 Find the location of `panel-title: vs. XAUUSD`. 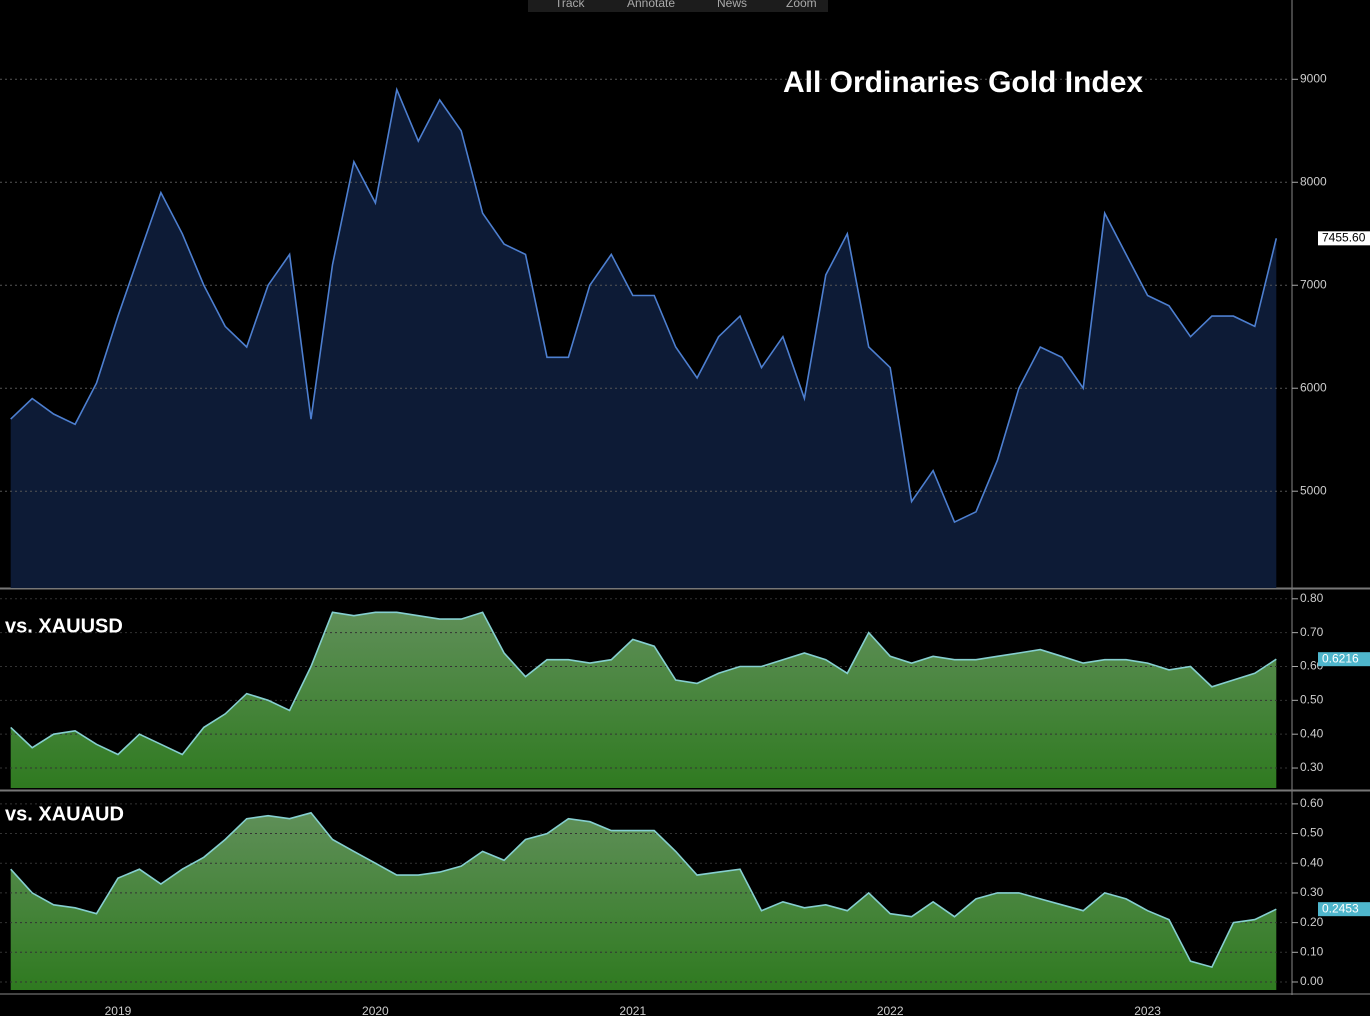

panel-title: vs. XAUUSD is located at coordinates (64, 626).